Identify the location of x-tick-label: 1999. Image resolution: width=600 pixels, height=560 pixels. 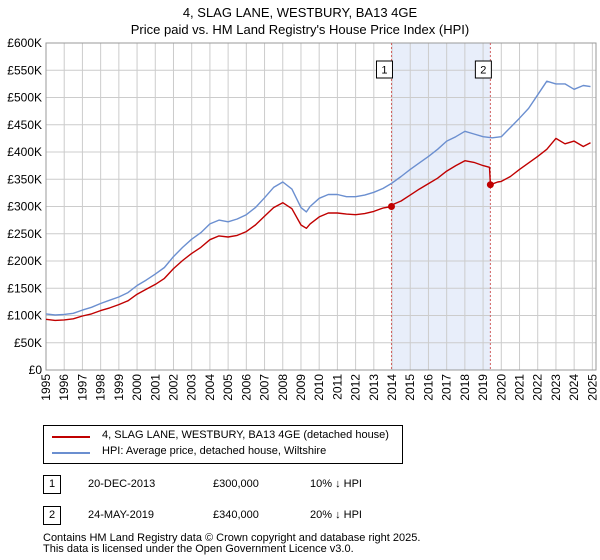
(119, 387).